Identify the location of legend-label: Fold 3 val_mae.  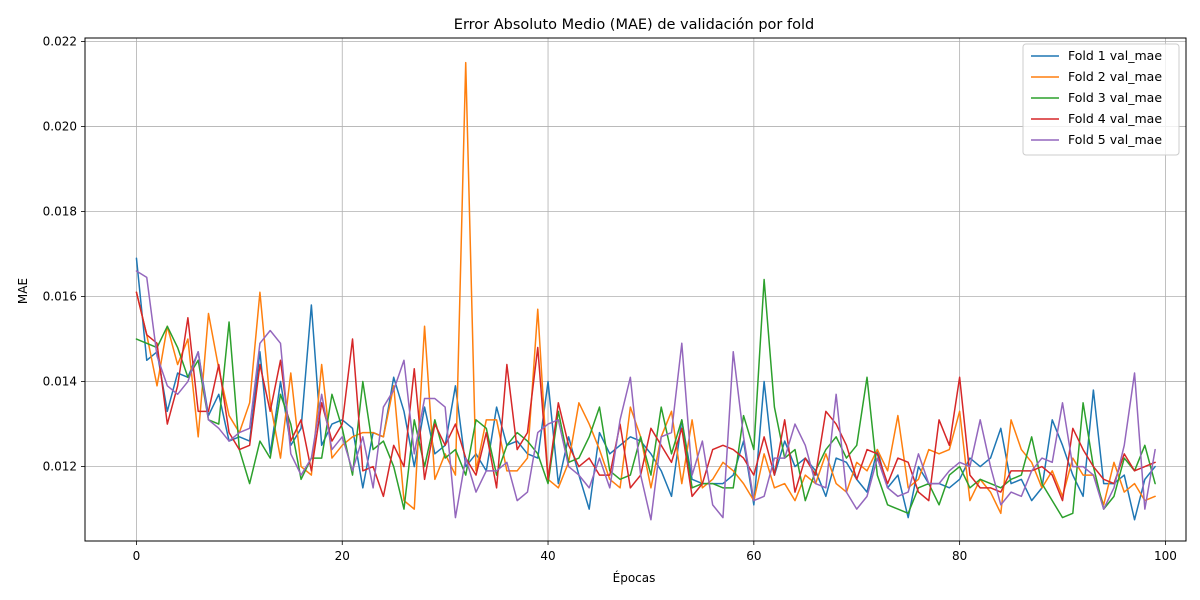
(1115, 97).